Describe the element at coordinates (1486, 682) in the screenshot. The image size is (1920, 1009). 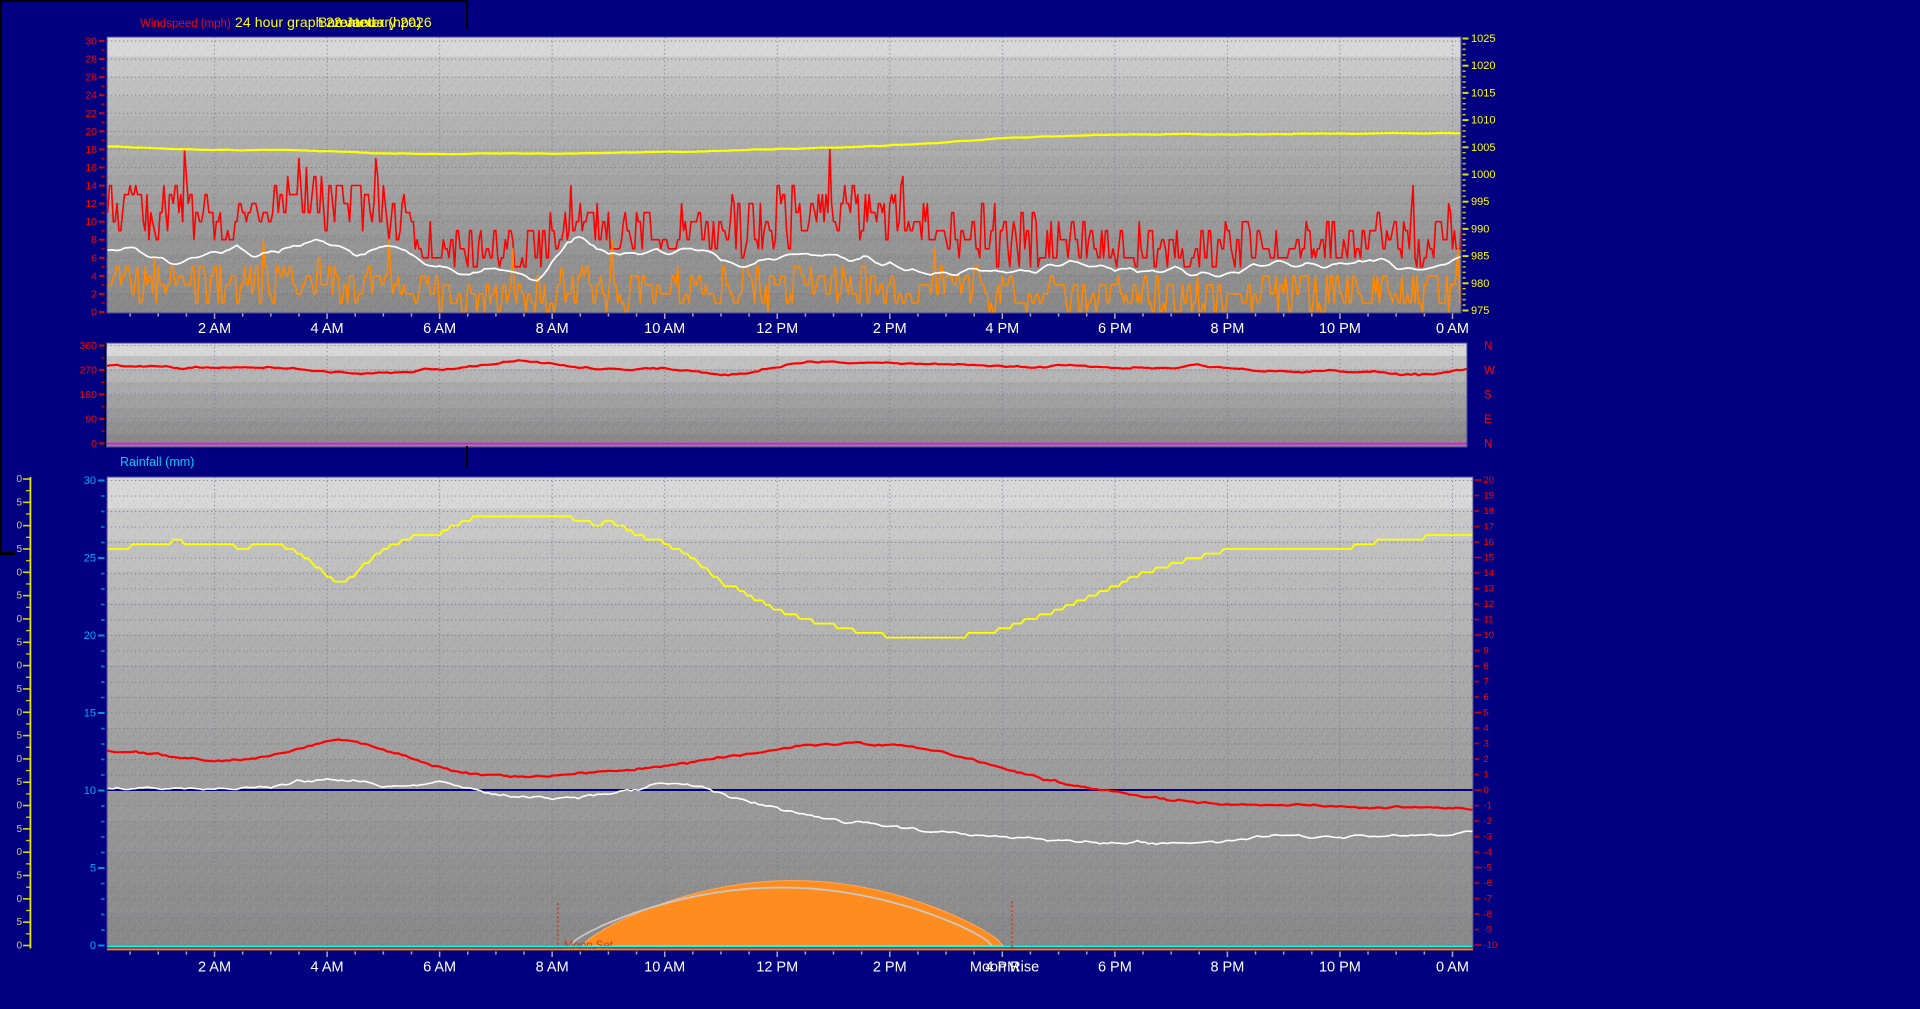
I see `svg-text: 7` at that location.